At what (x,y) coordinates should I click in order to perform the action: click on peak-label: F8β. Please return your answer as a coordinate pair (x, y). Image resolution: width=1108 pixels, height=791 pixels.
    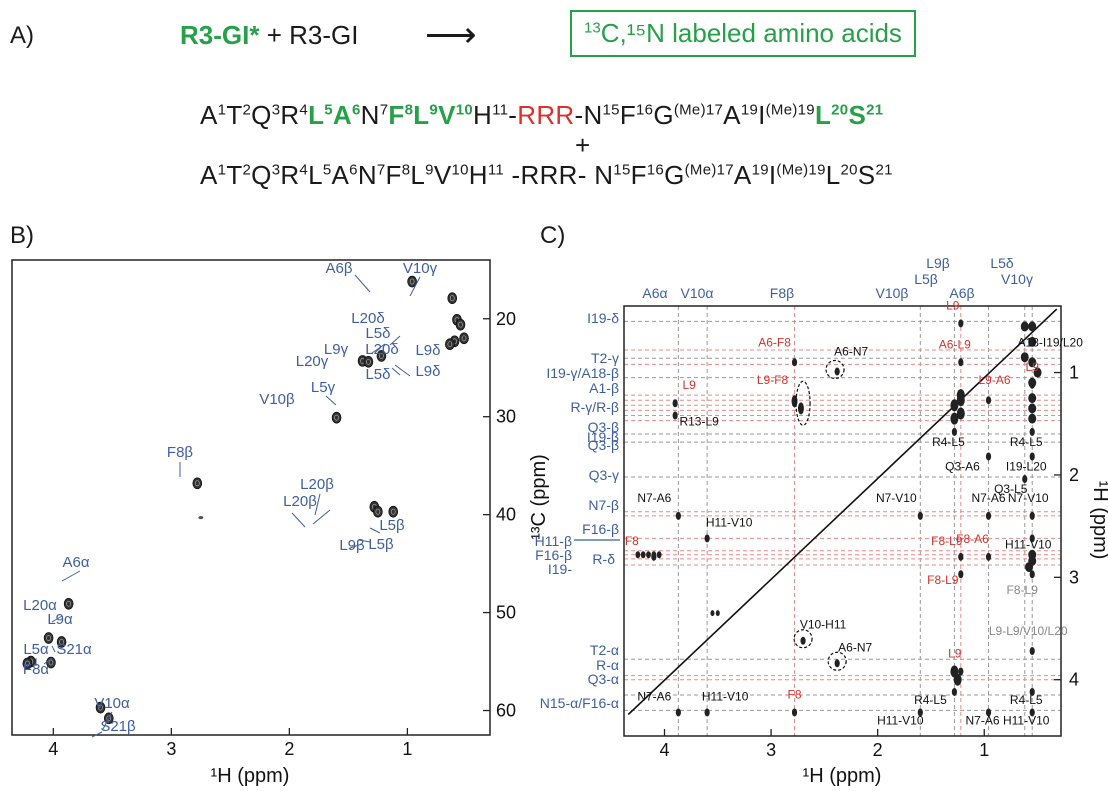
    Looking at the image, I should click on (180, 452).